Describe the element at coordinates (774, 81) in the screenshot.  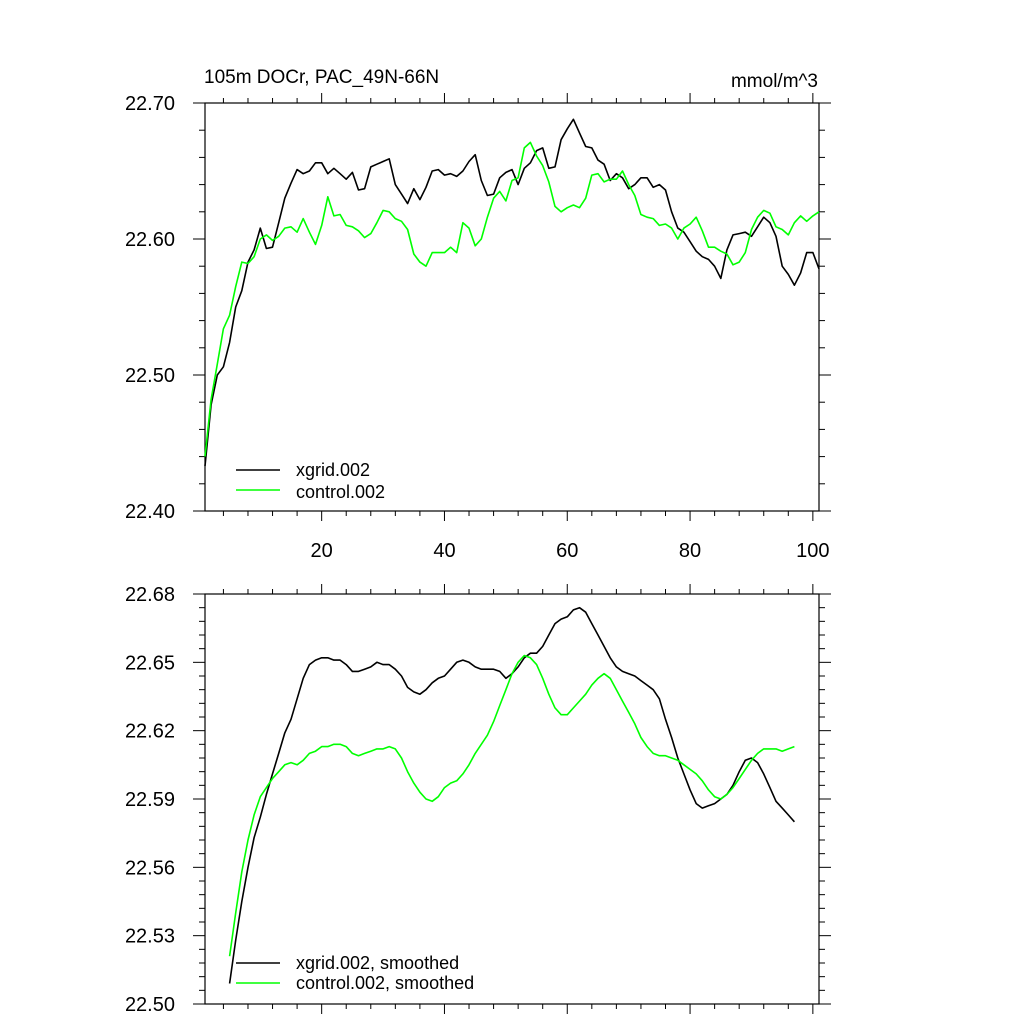
I see `units-label: mmol/m^3` at that location.